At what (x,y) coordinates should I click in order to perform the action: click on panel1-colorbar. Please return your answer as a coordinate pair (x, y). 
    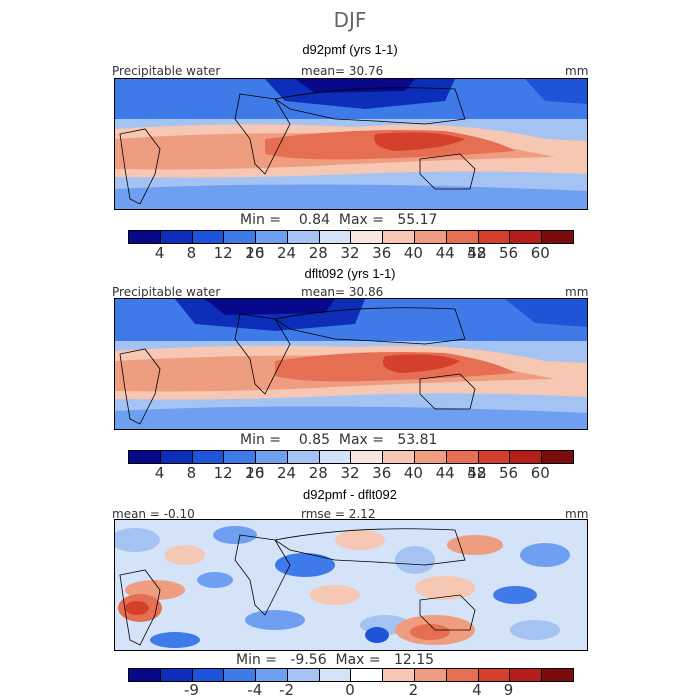
    Looking at the image, I should click on (351, 237).